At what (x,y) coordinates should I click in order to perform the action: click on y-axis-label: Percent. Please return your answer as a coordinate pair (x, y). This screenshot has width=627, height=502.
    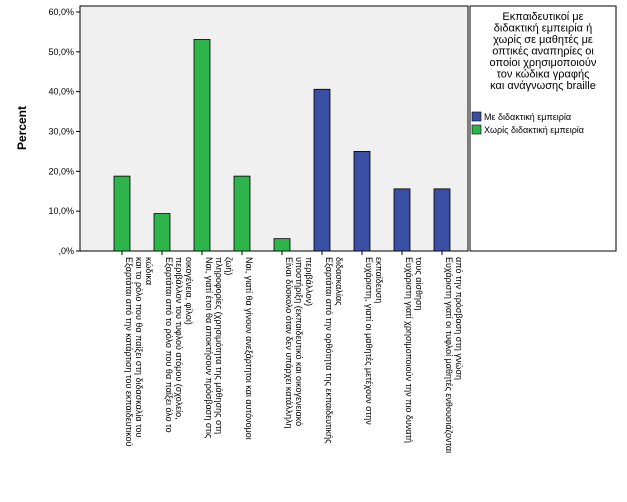
    Looking at the image, I should click on (22, 128).